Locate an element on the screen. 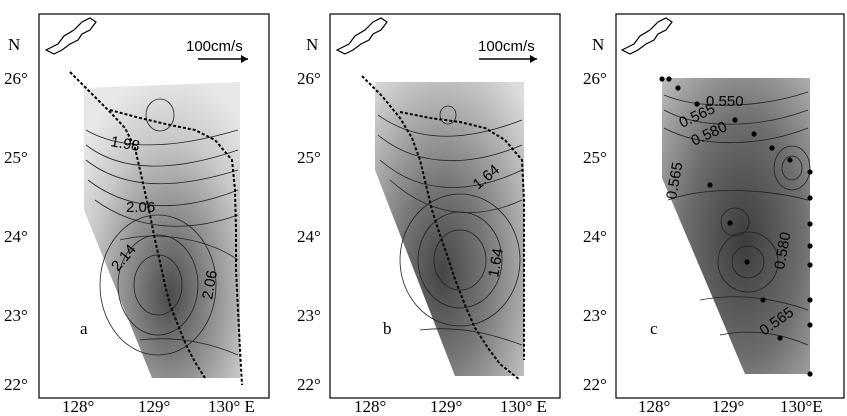 The image size is (847, 416). panel-b-lat-tick-26: 26° is located at coordinates (309, 78).